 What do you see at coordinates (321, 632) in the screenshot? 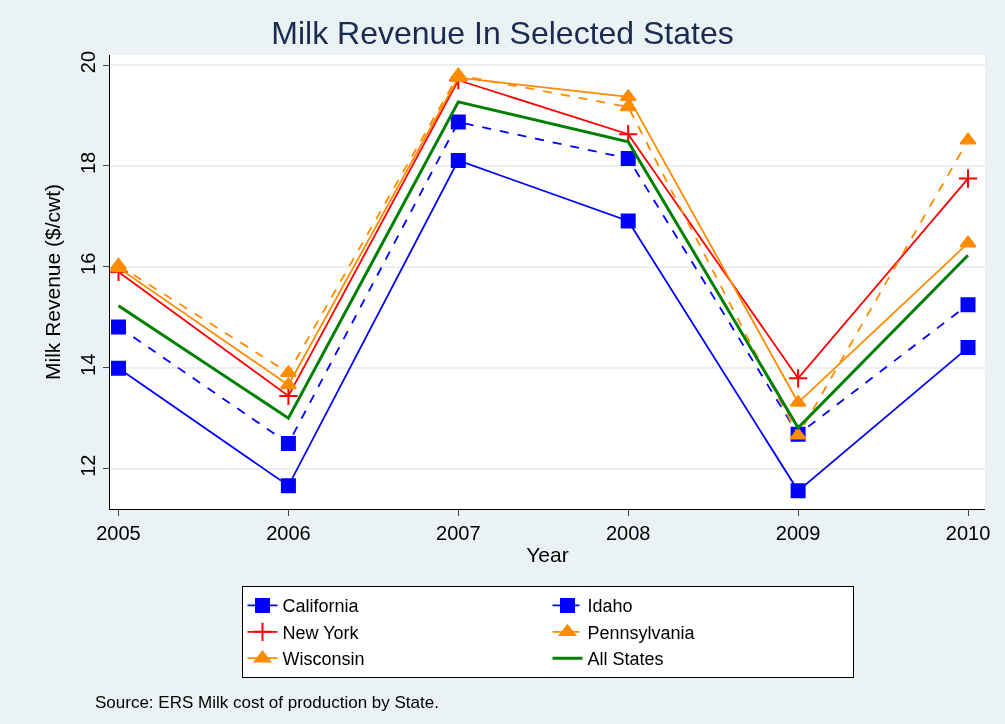
I see `legend-label: New York` at bounding box center [321, 632].